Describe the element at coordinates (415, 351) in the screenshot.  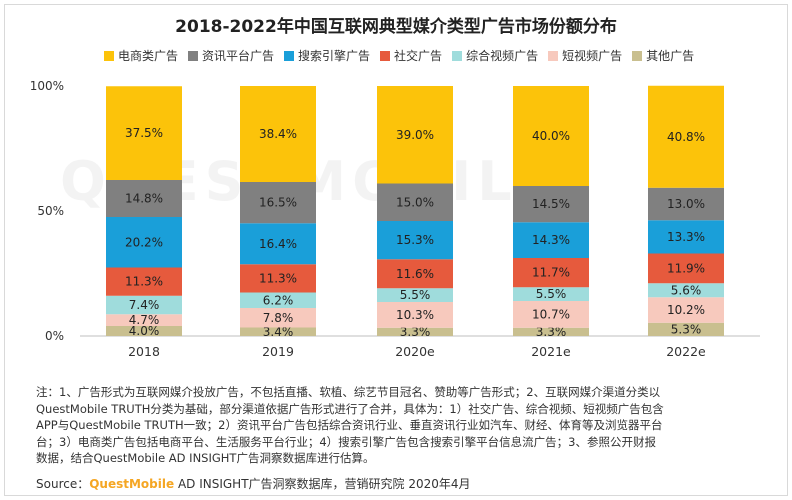
I see `x-tick-label: 2020e` at that location.